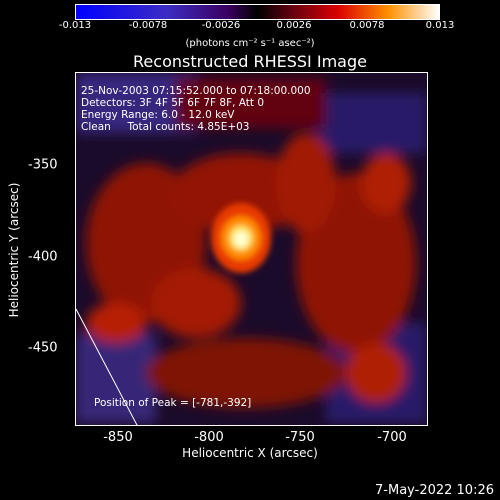 This screenshot has width=500, height=500. Describe the element at coordinates (148, 25) in the screenshot. I see `colorbar-tick: -0.0078` at that location.